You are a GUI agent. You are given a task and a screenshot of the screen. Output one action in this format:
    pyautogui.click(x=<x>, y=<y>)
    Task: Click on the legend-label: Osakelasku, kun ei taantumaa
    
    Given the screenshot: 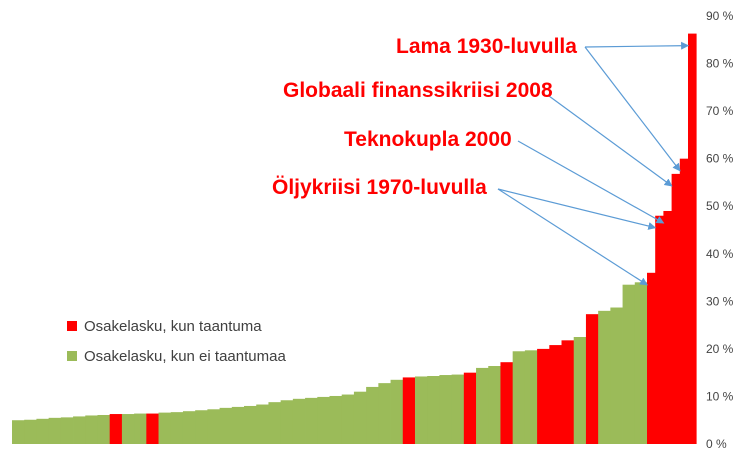 What is the action you would take?
    pyautogui.click(x=185, y=356)
    